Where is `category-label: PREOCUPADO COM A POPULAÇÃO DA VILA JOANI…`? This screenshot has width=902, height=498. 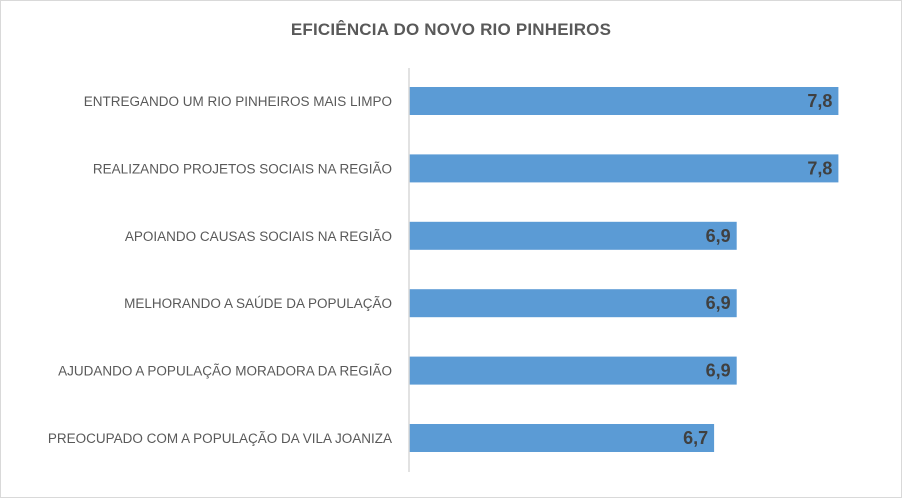 category-label: PREOCUPADO COM A POPULAÇÃO DA VILA JOANI… is located at coordinates (220, 438).